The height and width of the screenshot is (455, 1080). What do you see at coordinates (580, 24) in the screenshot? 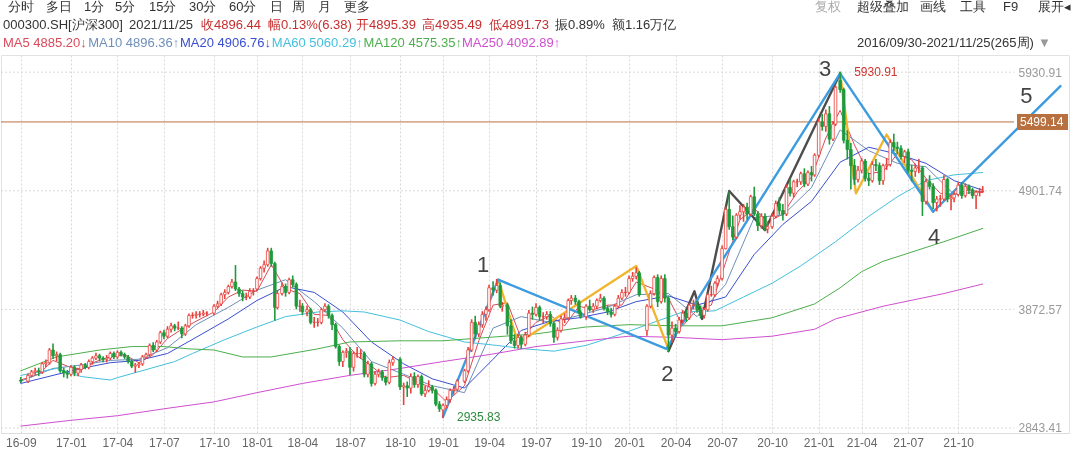
I see `text: 振0.89%` at bounding box center [580, 24].